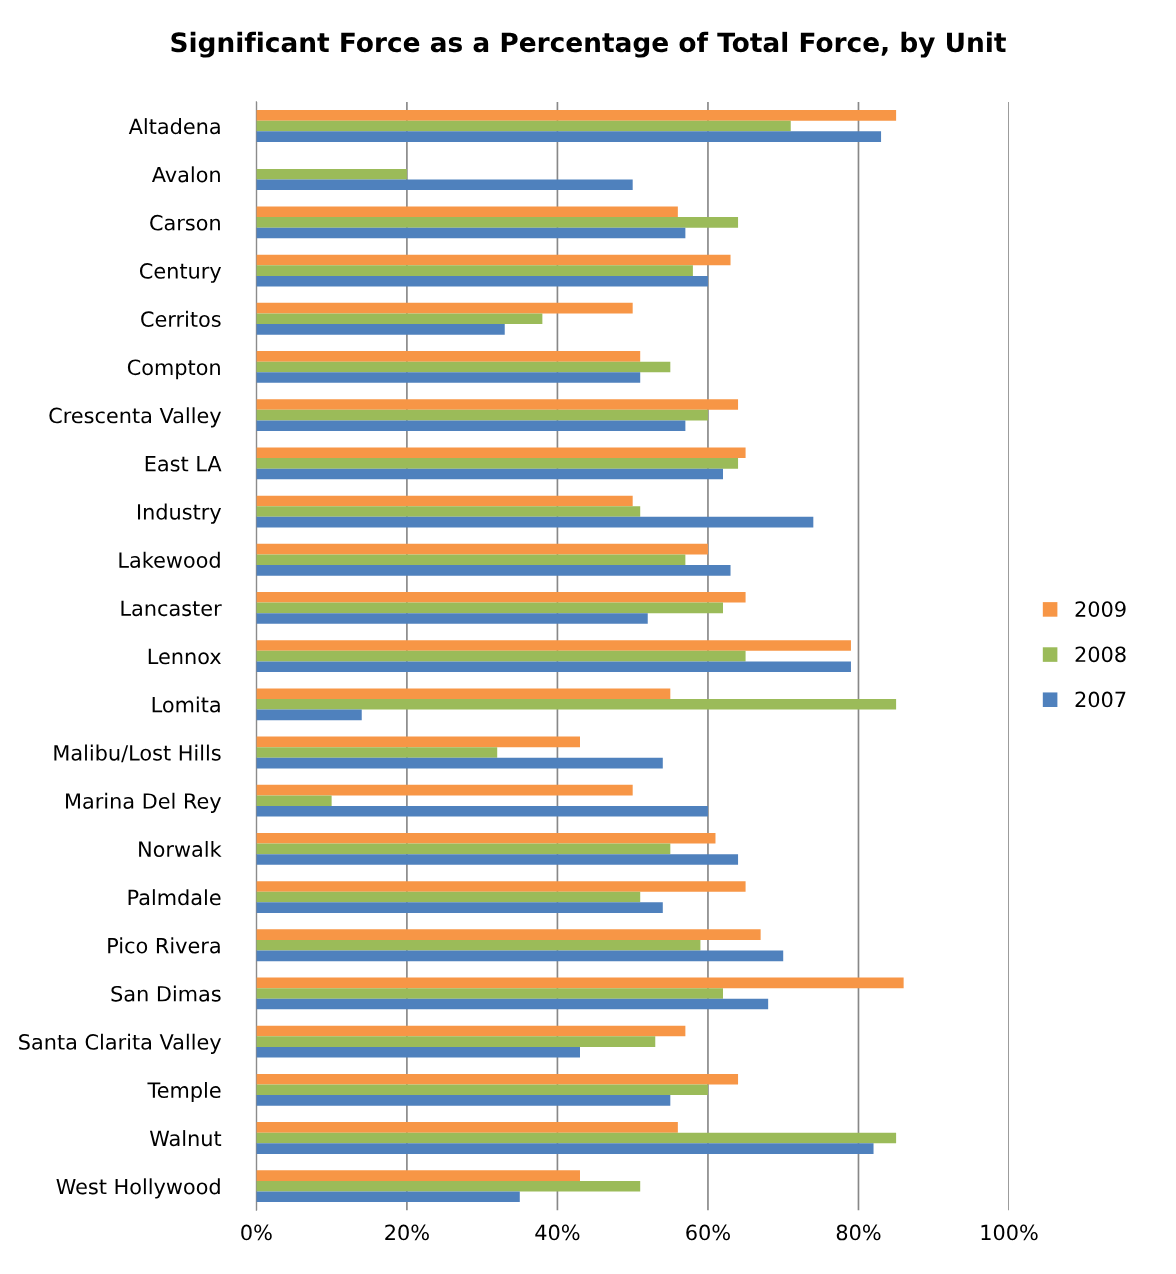 Image resolution: width=1176 pixels, height=1274 pixels. I want to click on y-tick-label: Lakewood, so click(169, 559).